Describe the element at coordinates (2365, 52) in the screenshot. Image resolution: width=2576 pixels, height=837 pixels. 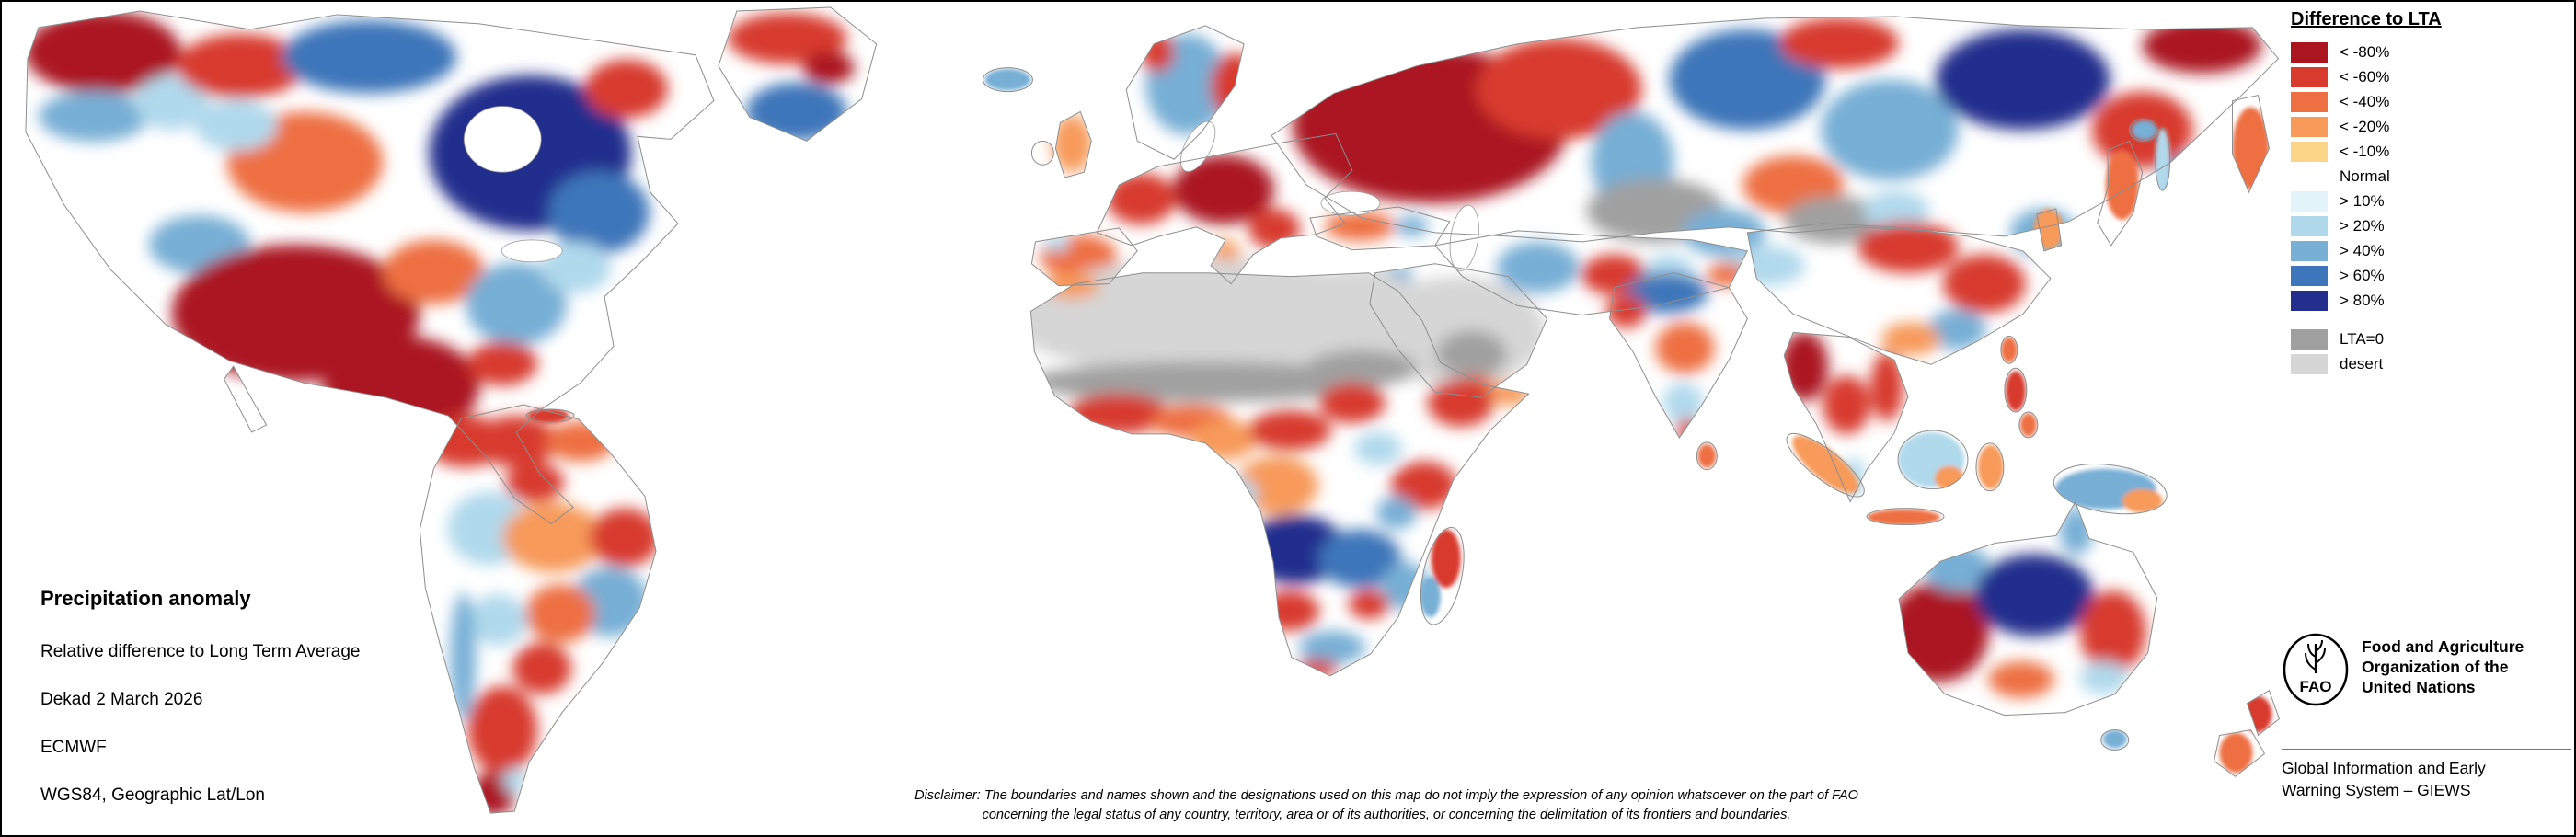
I see `legend-label: < -80%` at that location.